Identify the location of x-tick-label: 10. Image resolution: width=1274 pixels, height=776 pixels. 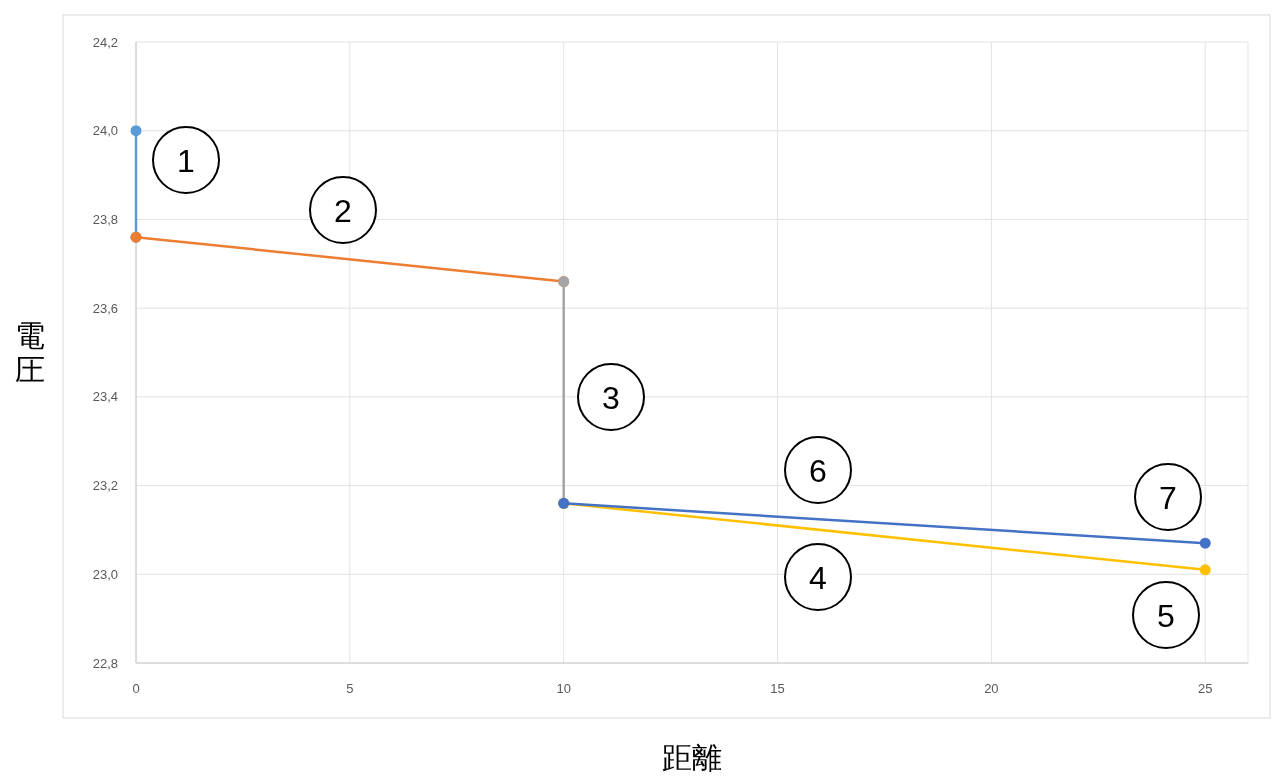
(563, 688).